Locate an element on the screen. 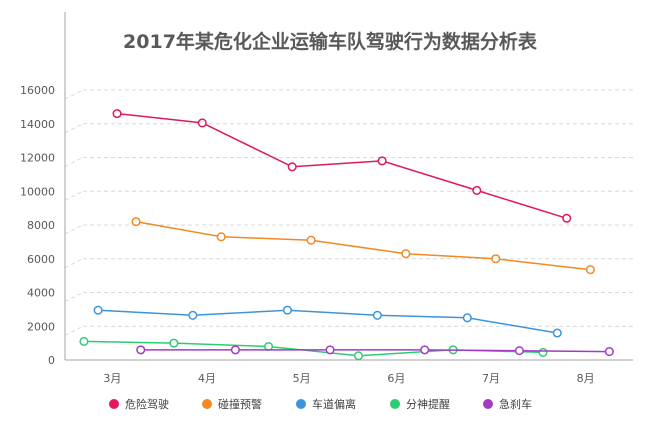 This screenshot has height=429, width=661. y-tick-label: 8000 is located at coordinates (41, 225).